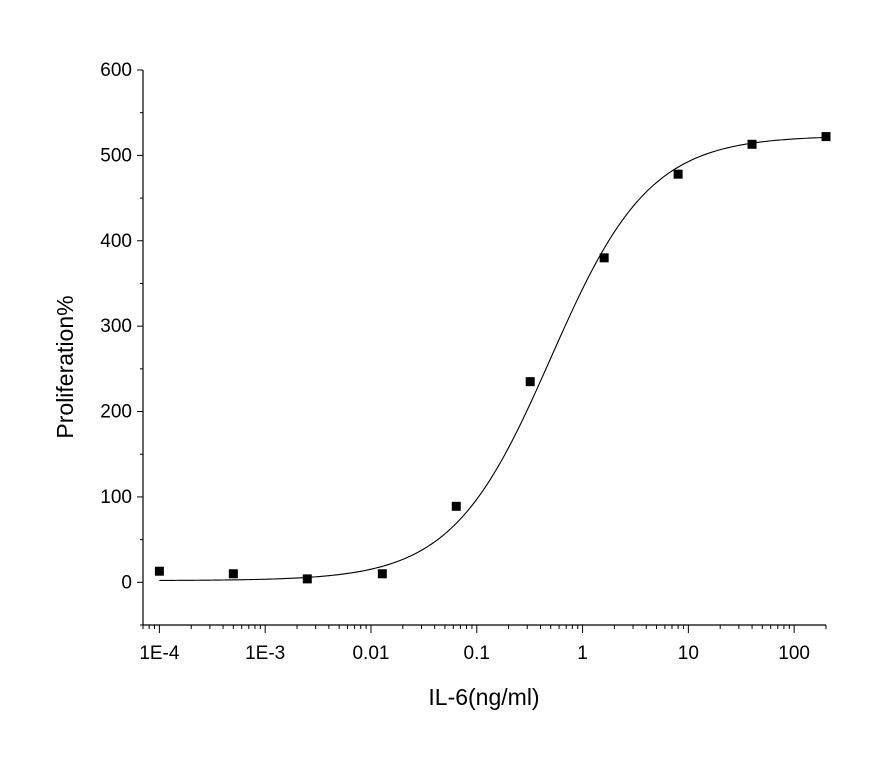 This screenshot has height=773, width=878. I want to click on y-tick-label: 400, so click(116, 241).